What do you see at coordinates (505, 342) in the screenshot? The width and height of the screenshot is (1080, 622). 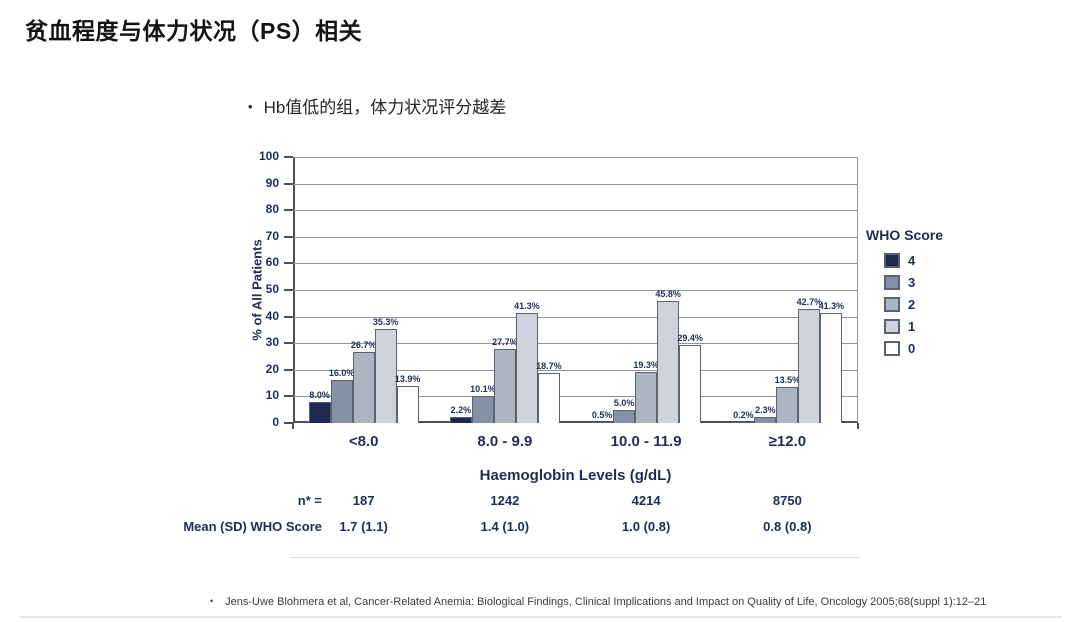 I see `bar-value-label: 27.7%` at bounding box center [505, 342].